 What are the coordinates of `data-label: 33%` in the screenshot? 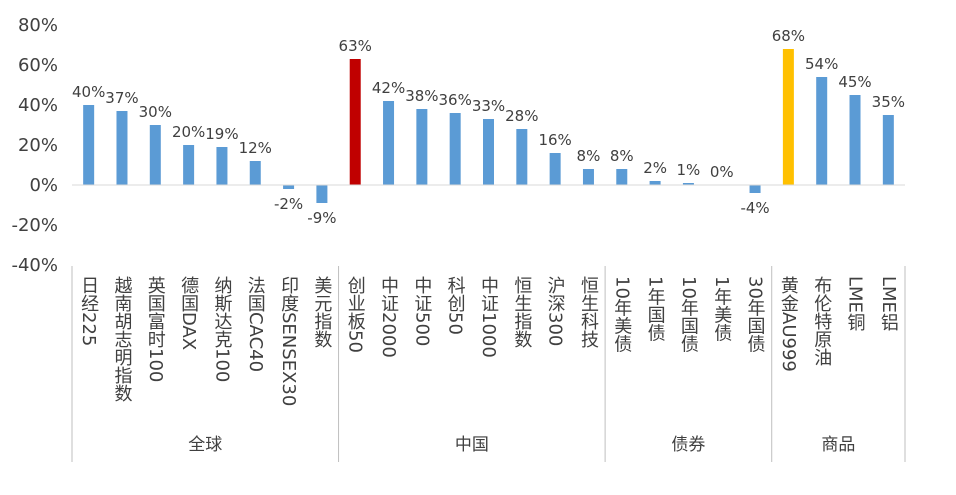 It's located at (488, 106).